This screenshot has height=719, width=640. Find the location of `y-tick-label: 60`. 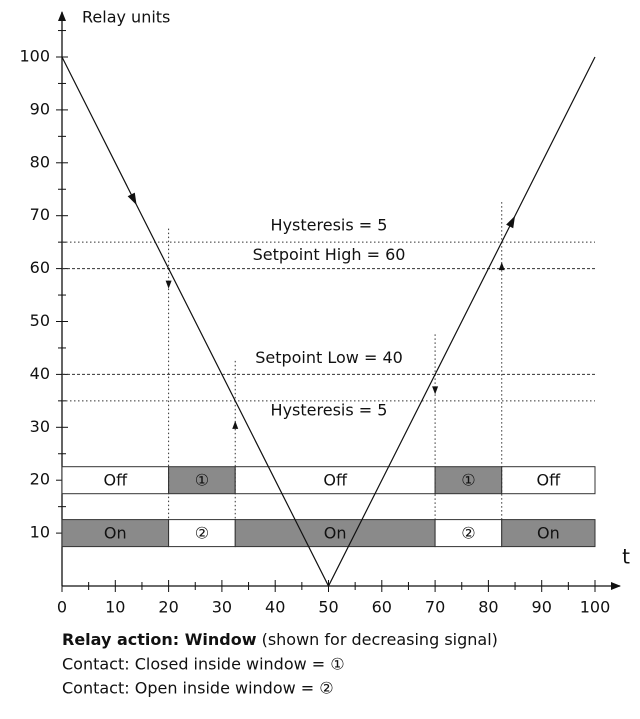

y-tick-label: 60 is located at coordinates (40, 267).